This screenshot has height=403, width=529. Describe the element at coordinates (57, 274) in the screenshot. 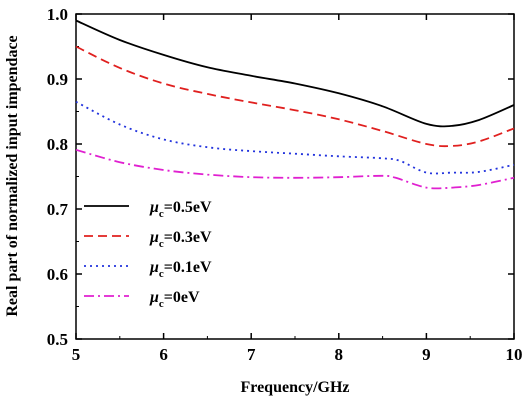

I see `y-tick-label: 0.6` at that location.